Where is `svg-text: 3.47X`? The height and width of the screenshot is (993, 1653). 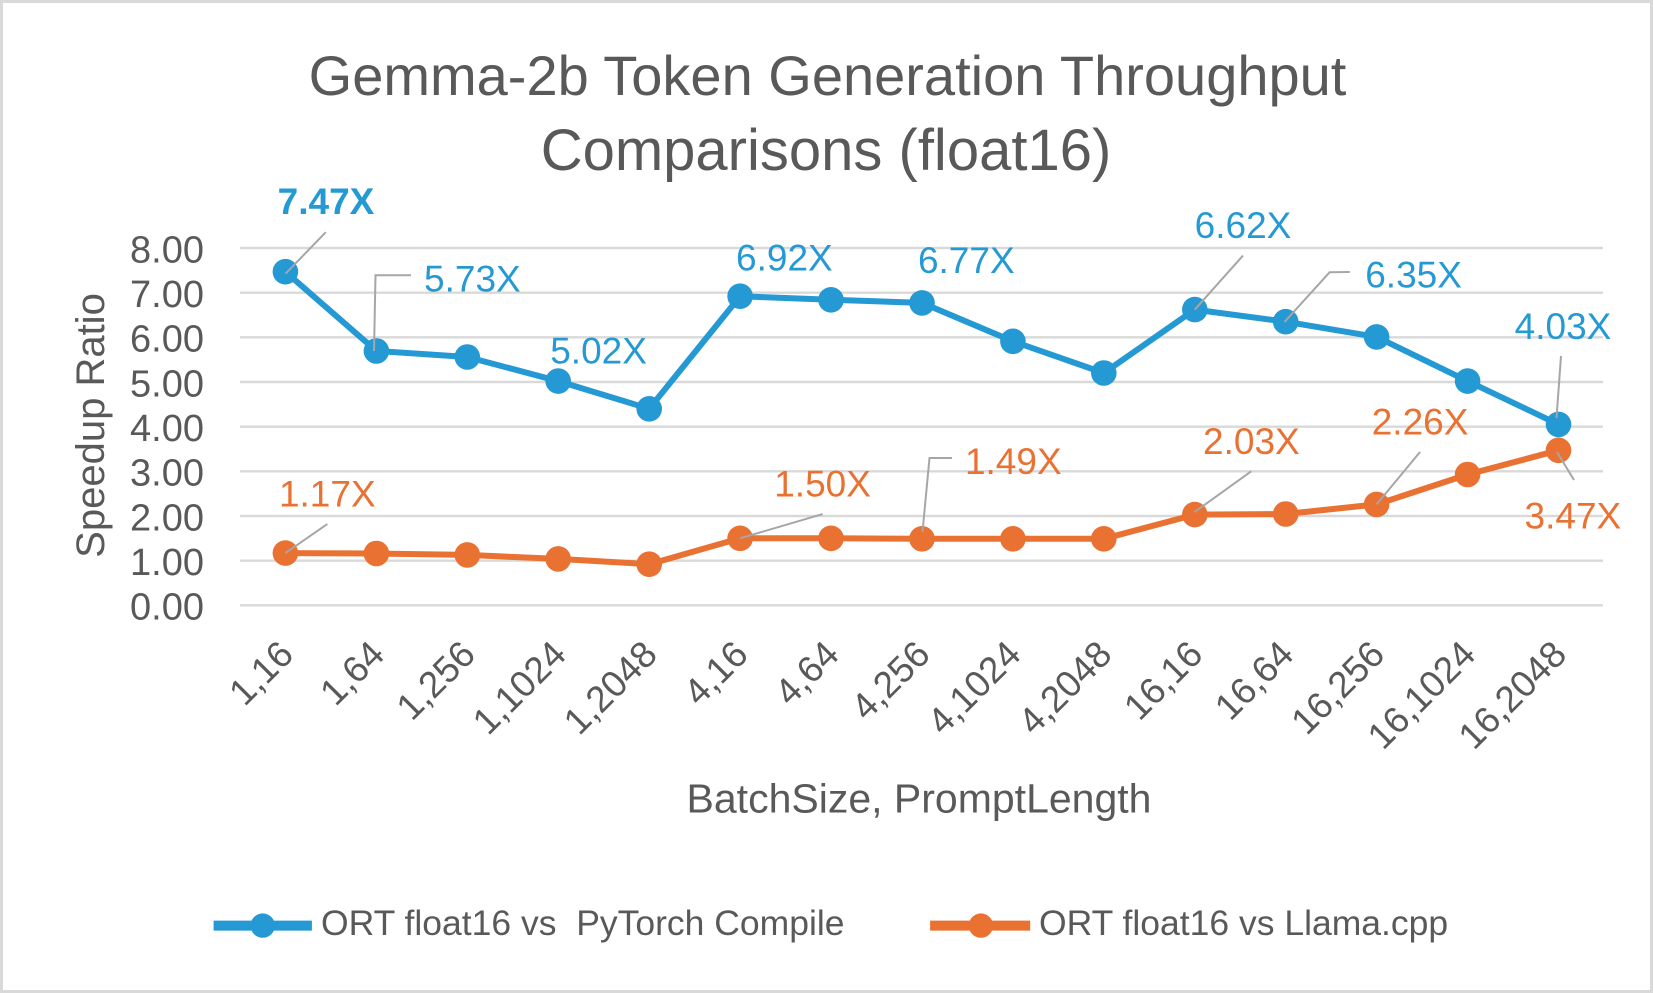
svg-text: 3.47X is located at coordinates (1573, 516).